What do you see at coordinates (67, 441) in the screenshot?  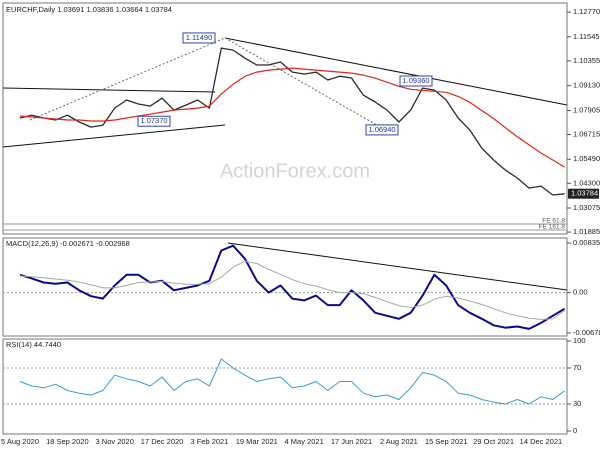 I see `x-tick-label: 18 Sep 2020` at bounding box center [67, 441].